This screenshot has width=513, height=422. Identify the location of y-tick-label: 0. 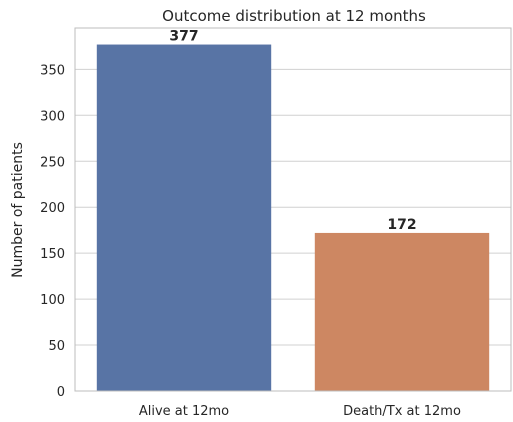
(61, 392).